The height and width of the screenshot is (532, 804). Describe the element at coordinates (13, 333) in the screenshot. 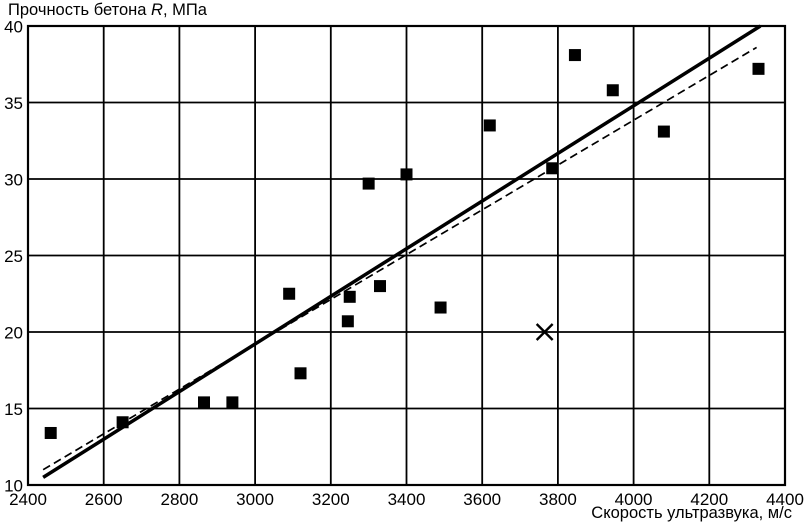

I see `y-tick-label: 20` at that location.